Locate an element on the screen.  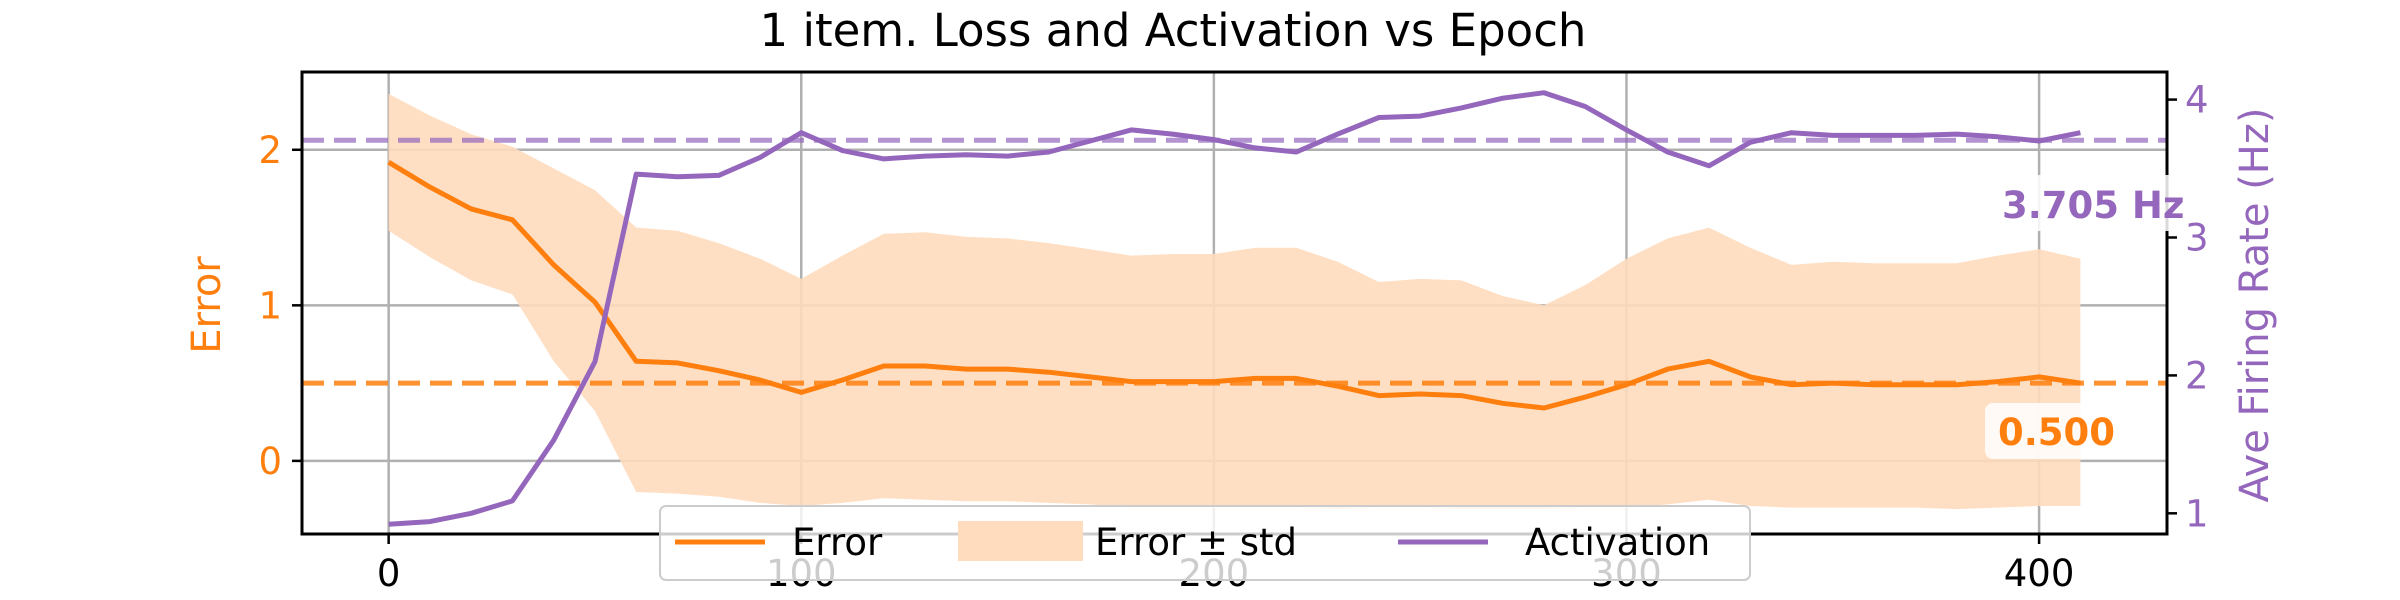
left-tick-label: 2 is located at coordinates (270, 150).